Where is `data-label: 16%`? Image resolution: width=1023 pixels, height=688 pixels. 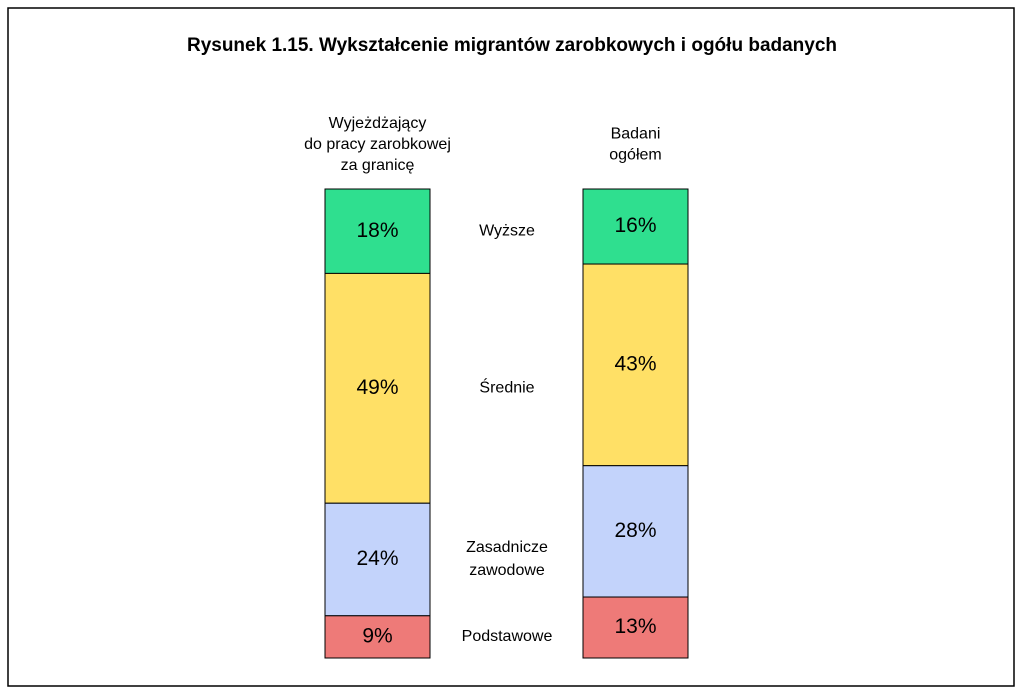 data-label: 16% is located at coordinates (635, 225).